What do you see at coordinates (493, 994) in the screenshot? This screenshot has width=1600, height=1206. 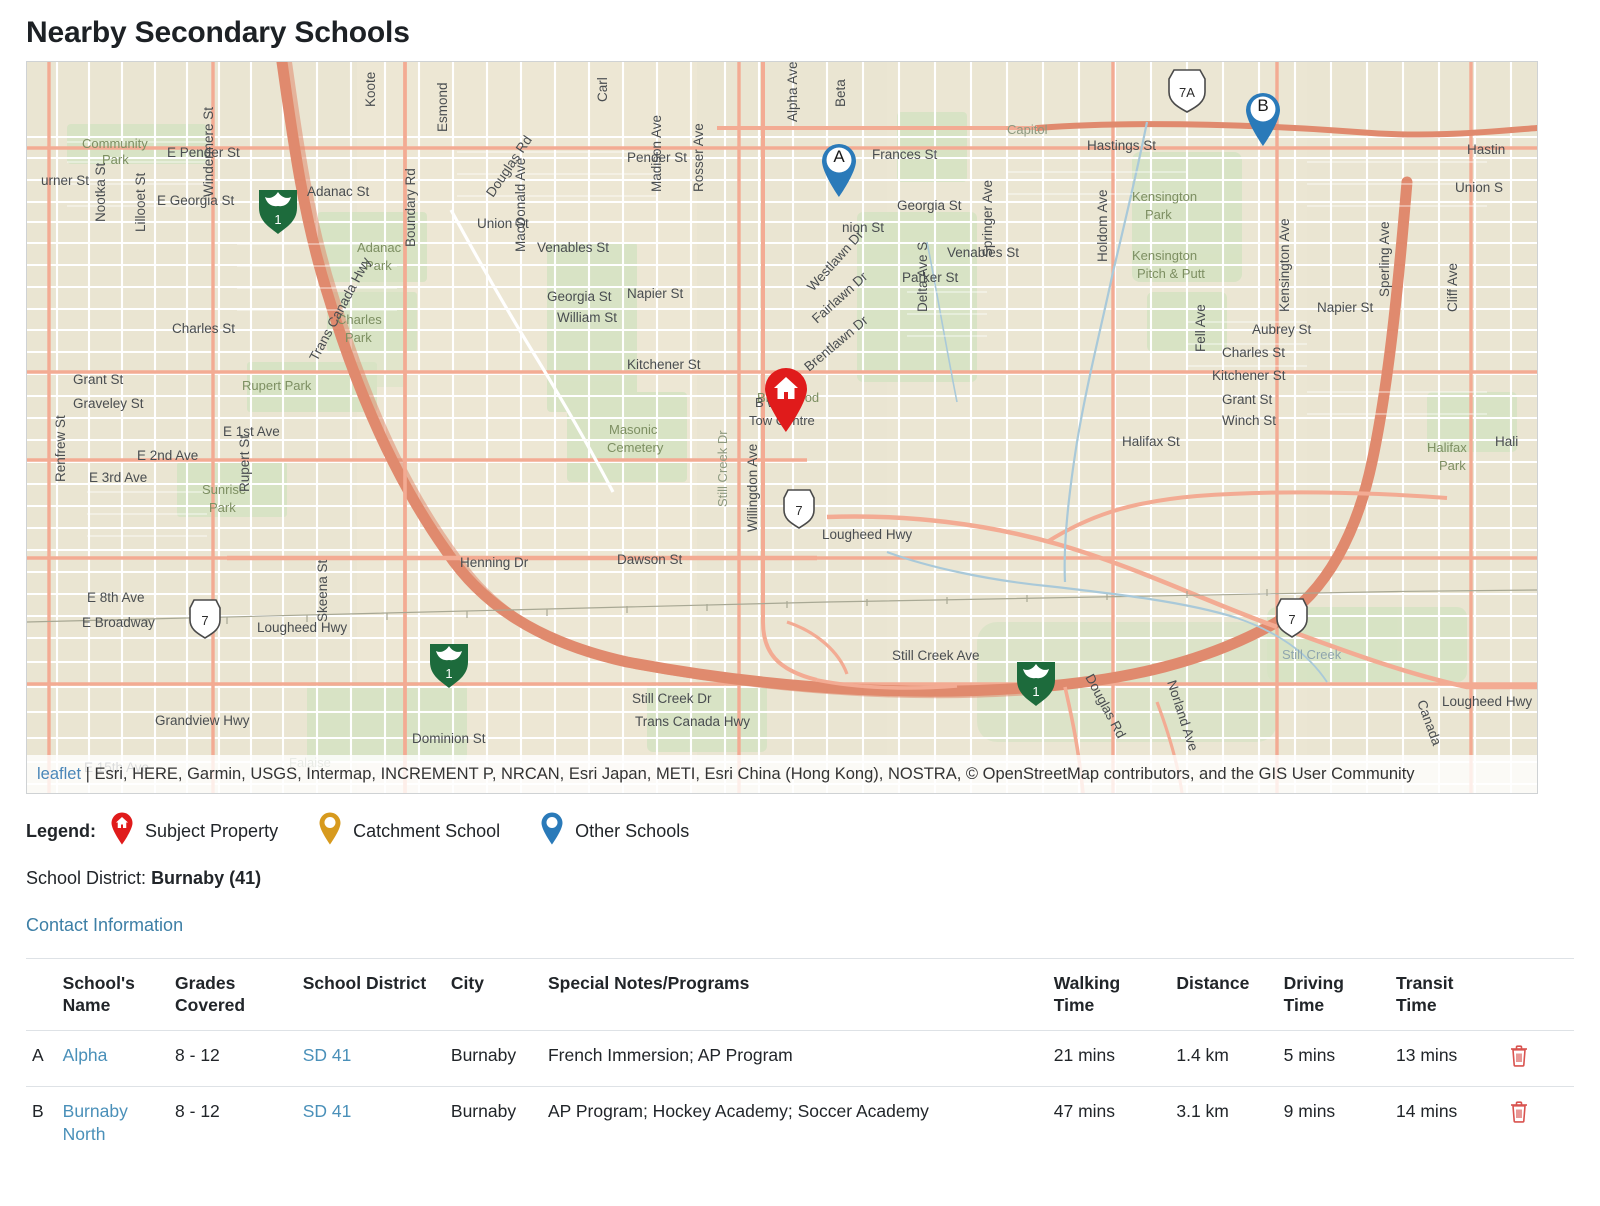 I see `th-city: City` at bounding box center [493, 994].